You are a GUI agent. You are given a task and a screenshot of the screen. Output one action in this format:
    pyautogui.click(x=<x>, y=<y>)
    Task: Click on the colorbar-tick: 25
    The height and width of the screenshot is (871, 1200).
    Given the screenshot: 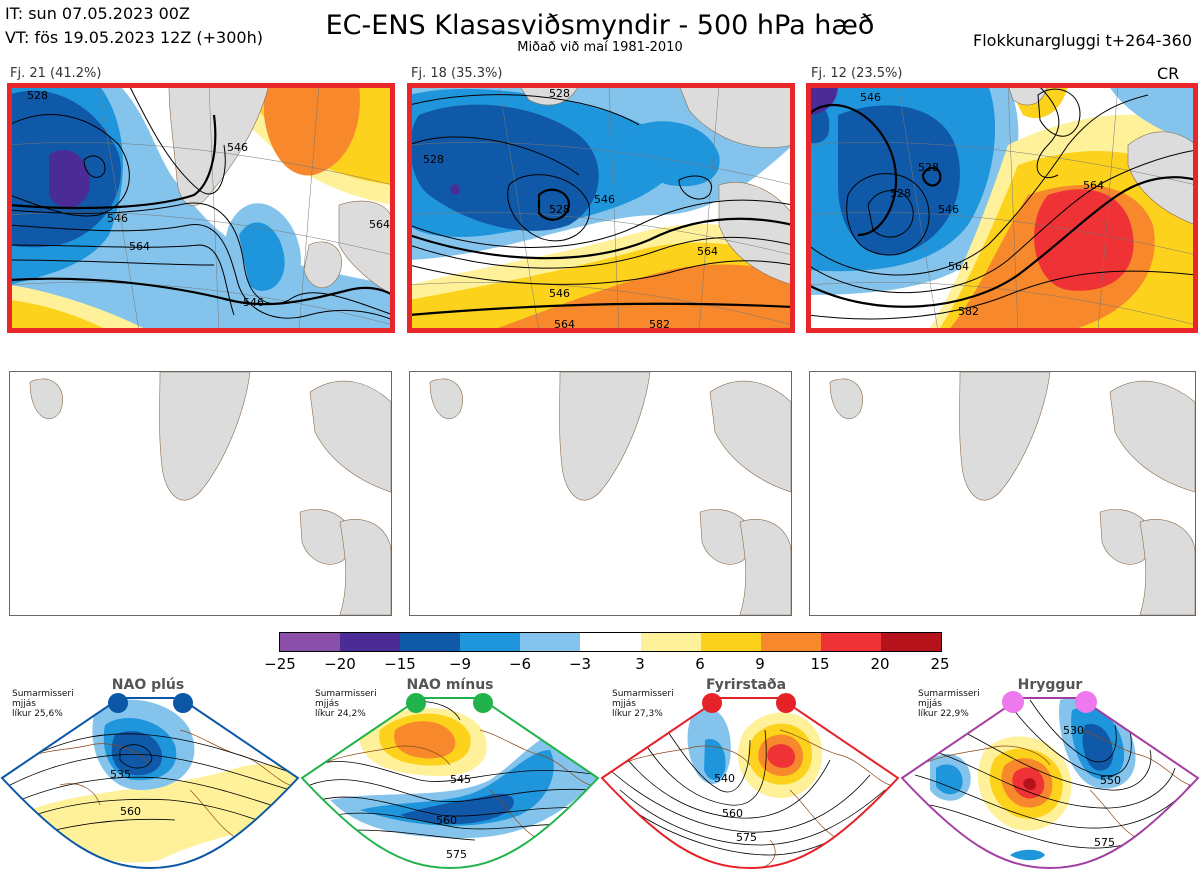 What is the action you would take?
    pyautogui.click(x=940, y=664)
    